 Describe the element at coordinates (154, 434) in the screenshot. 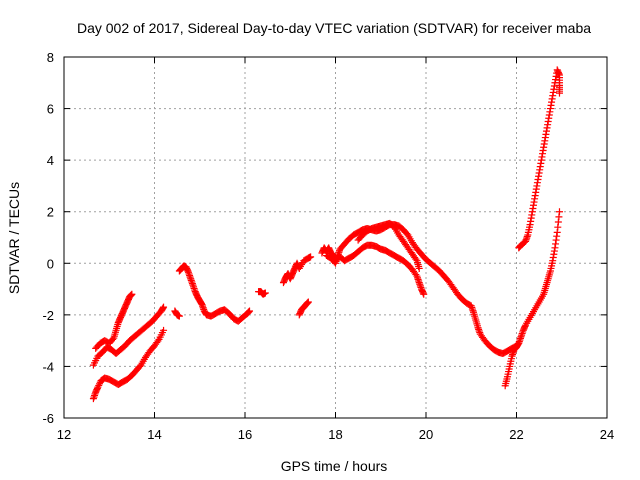

I see `x-tick-label: 14` at that location.